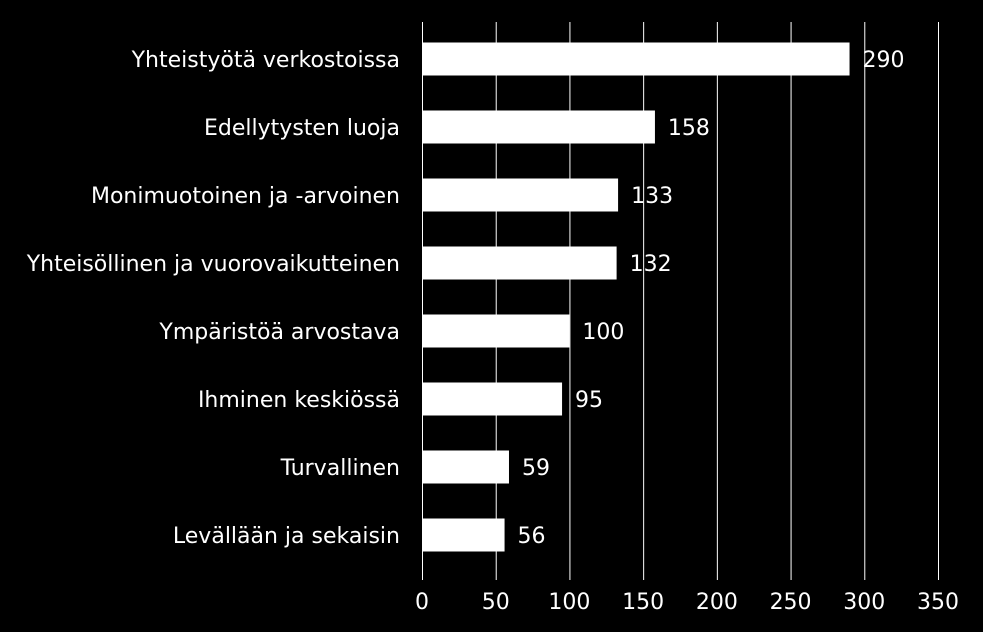 The height and width of the screenshot is (632, 983). Describe the element at coordinates (340, 468) in the screenshot. I see `category-label: Turvallinen` at that location.